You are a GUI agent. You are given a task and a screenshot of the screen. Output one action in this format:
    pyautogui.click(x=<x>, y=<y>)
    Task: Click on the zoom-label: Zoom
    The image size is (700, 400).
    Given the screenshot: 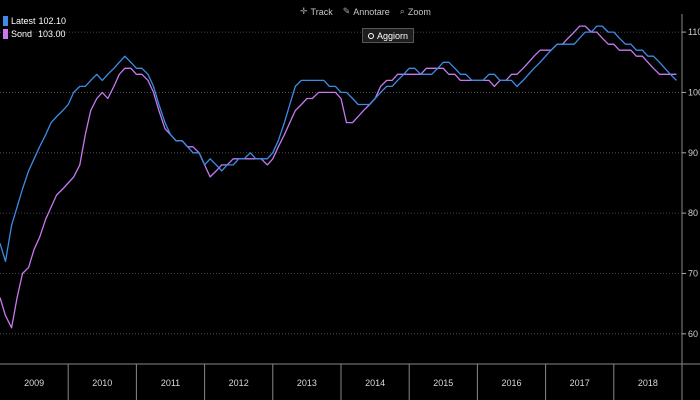 What is the action you would take?
    pyautogui.click(x=419, y=11)
    